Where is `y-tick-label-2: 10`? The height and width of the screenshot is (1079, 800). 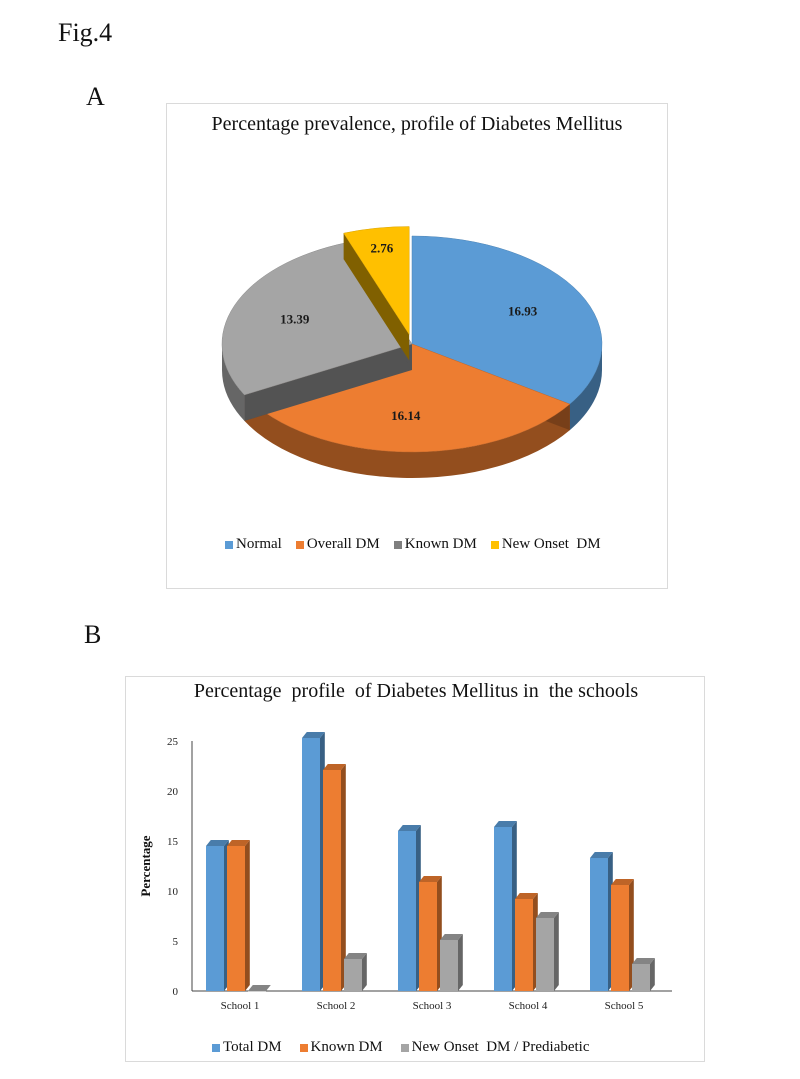 y-tick-label-2: 10 is located at coordinates (173, 892).